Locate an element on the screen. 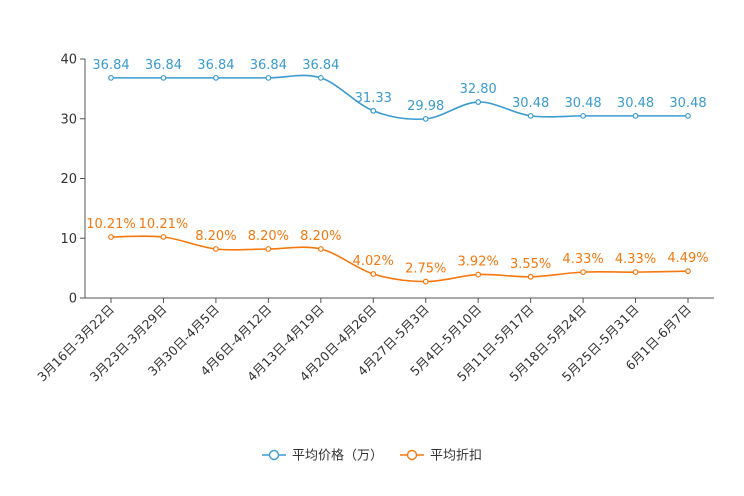  y-tick-label: 40 is located at coordinates (68, 60).